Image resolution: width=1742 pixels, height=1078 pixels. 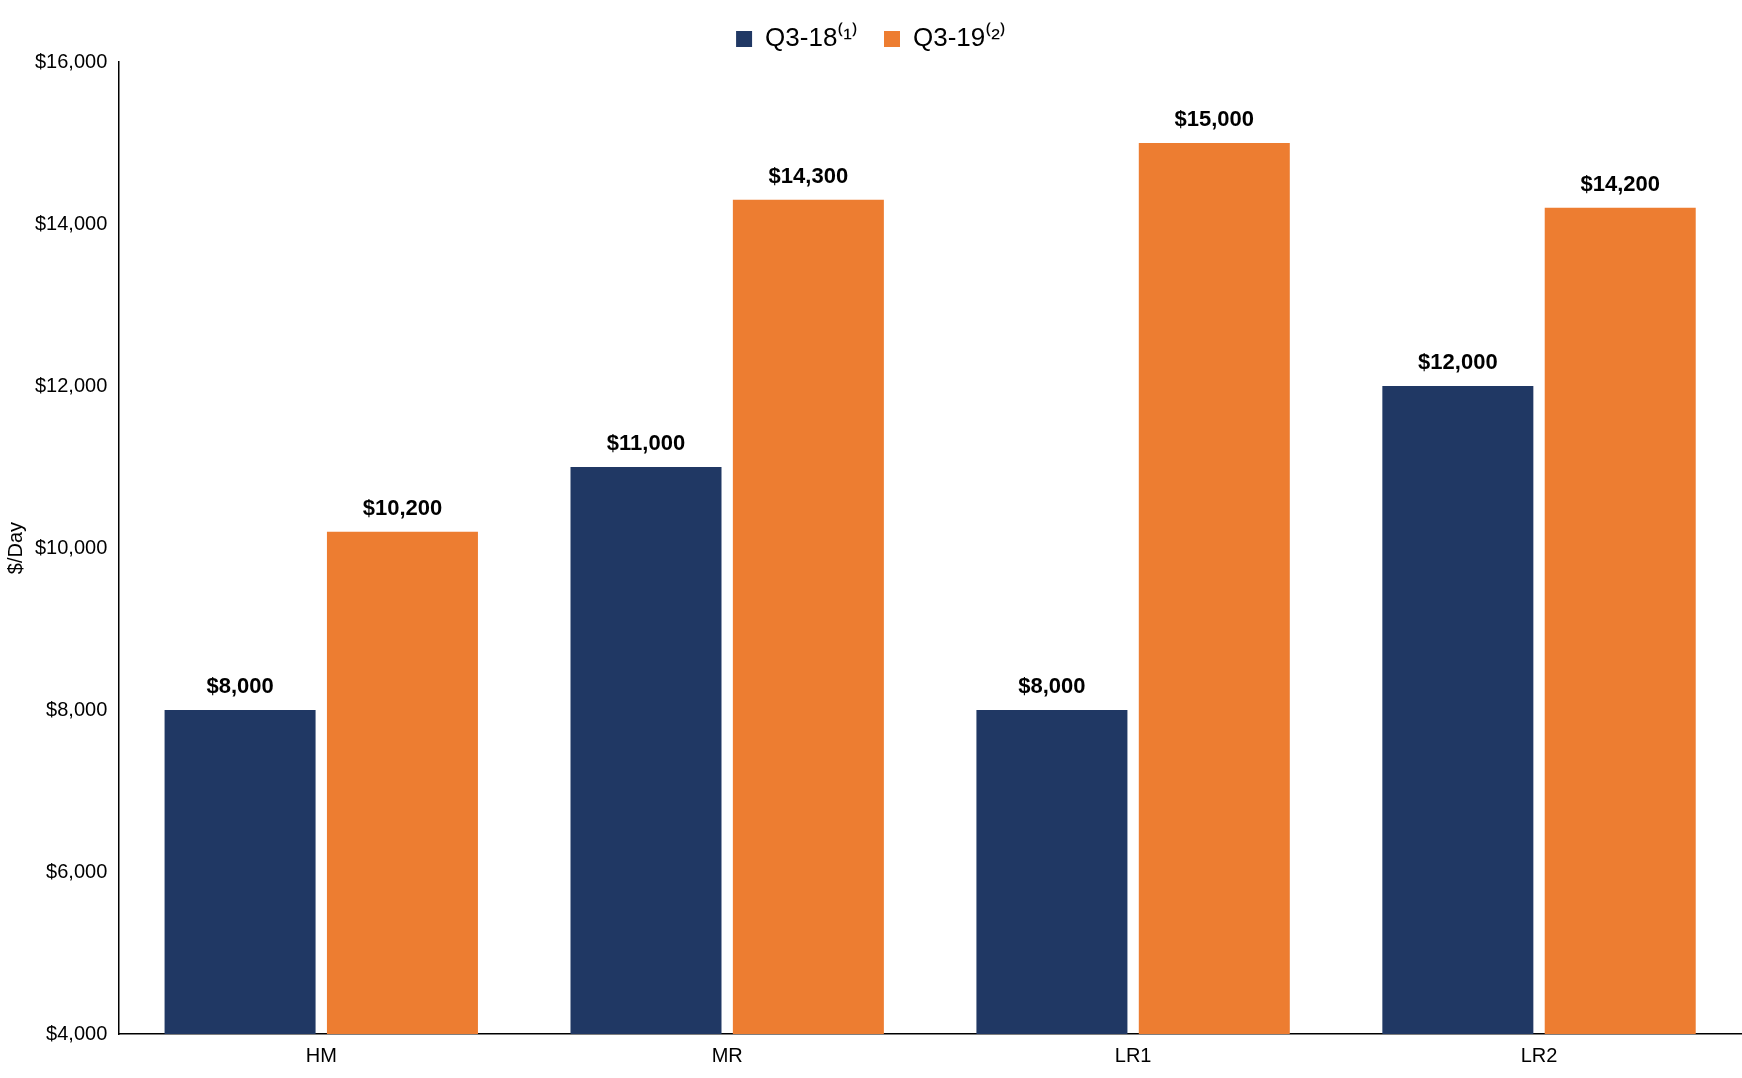 What do you see at coordinates (1620, 183) in the screenshot?
I see `data-label: $14,200` at bounding box center [1620, 183].